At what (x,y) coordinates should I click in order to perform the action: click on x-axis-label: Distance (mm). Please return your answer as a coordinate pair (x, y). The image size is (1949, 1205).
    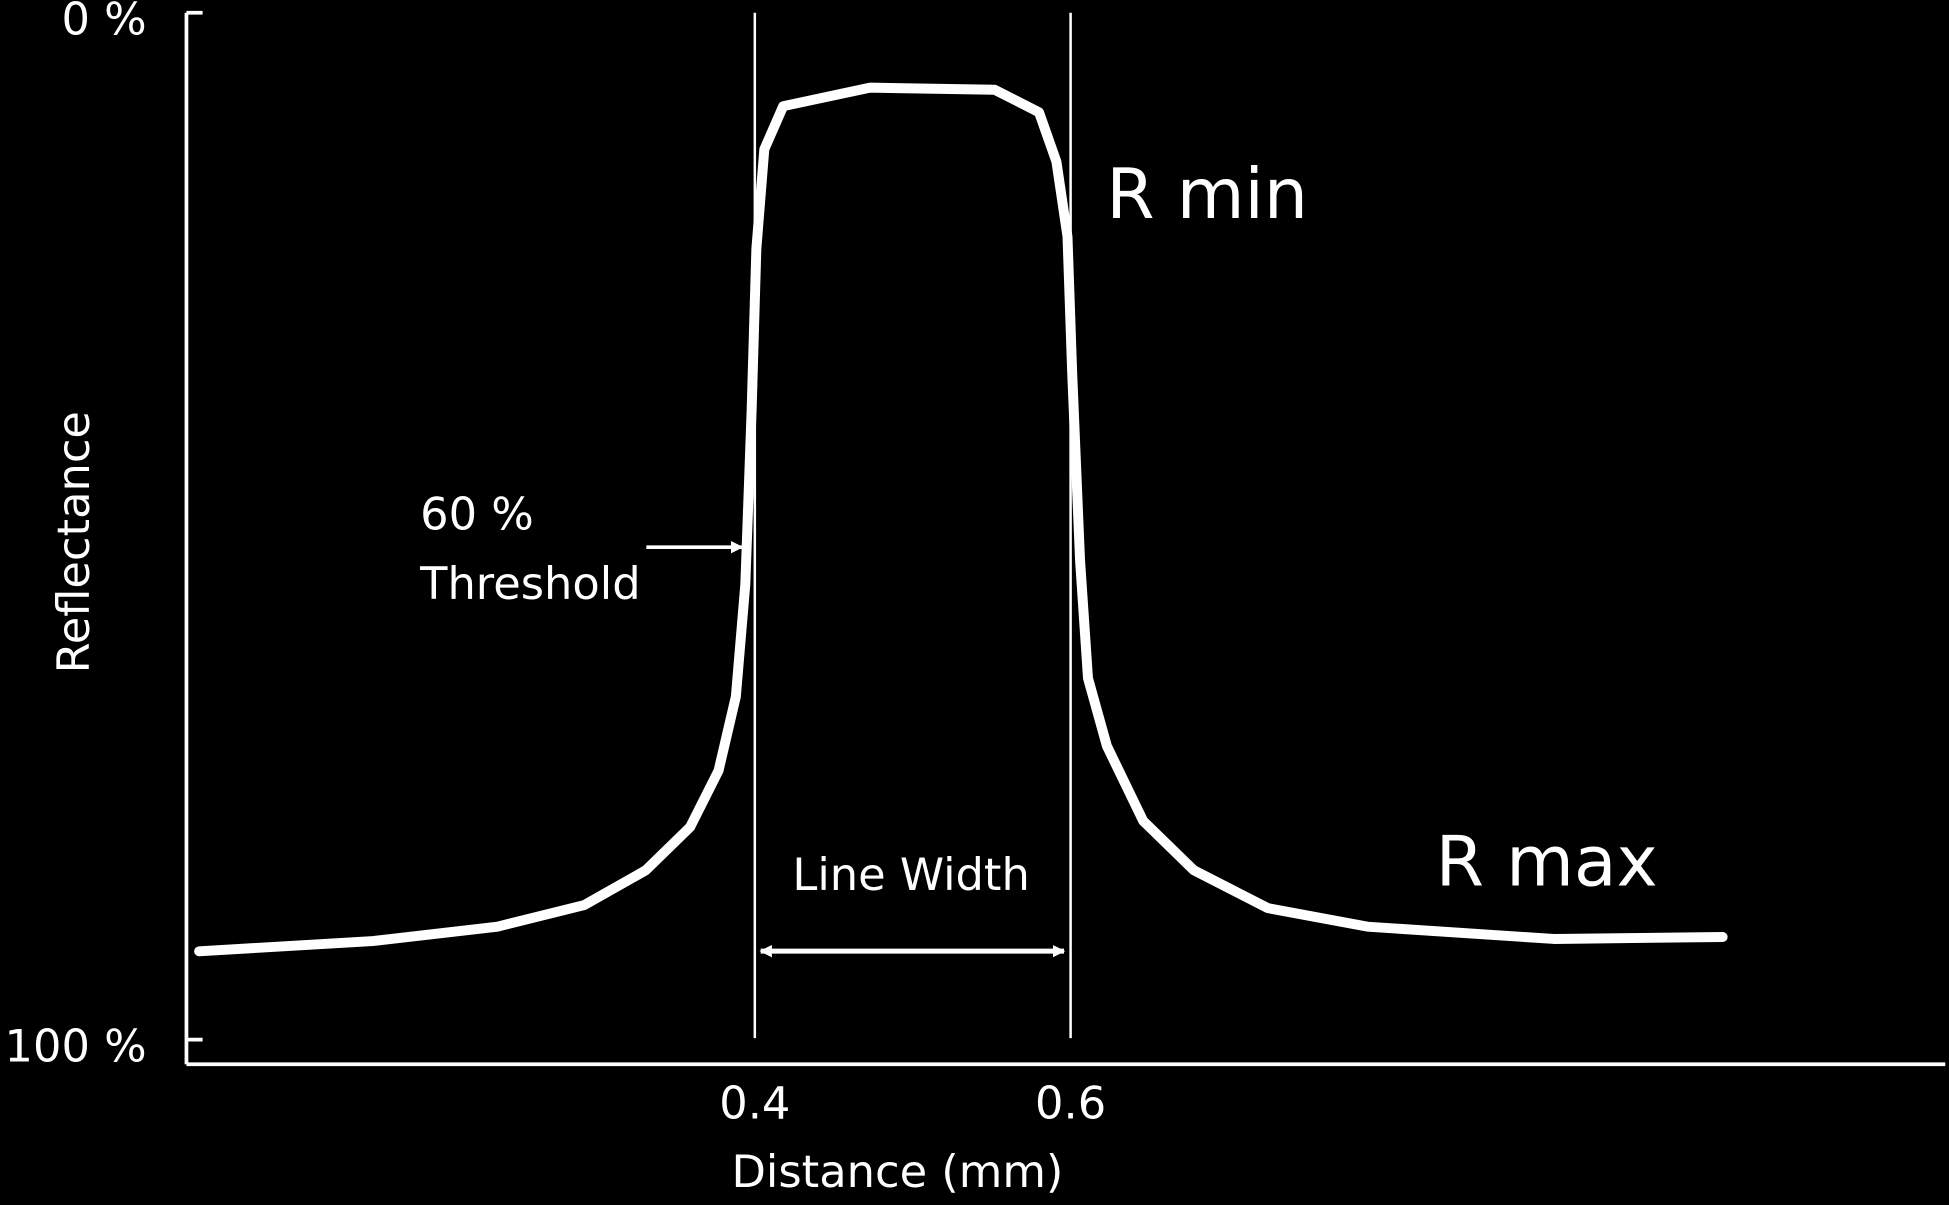
    Looking at the image, I should click on (897, 1171).